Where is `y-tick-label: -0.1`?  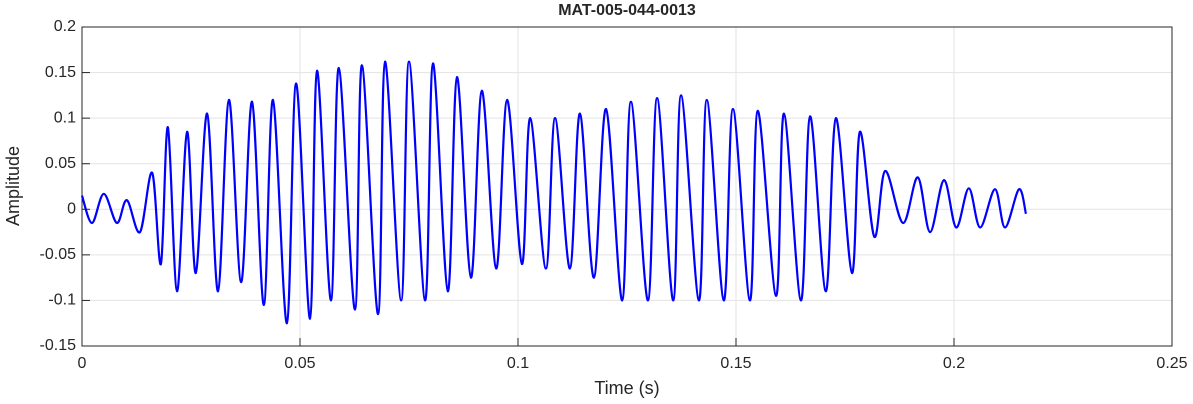 y-tick-label: -0.1 is located at coordinates (62, 300).